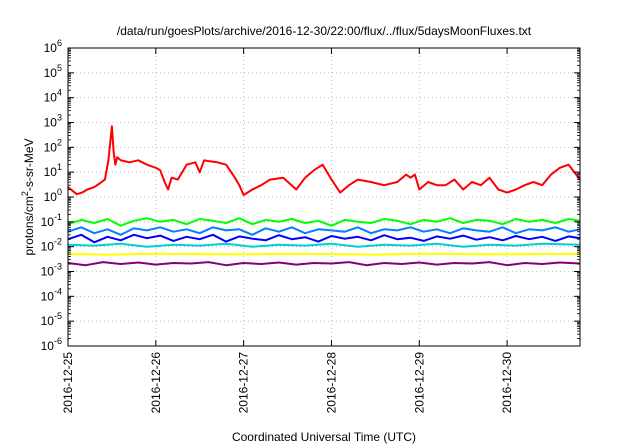 This screenshot has width=640, height=448. I want to click on y-axis-label-suffix: -s-sr-MeV, so click(29, 164).